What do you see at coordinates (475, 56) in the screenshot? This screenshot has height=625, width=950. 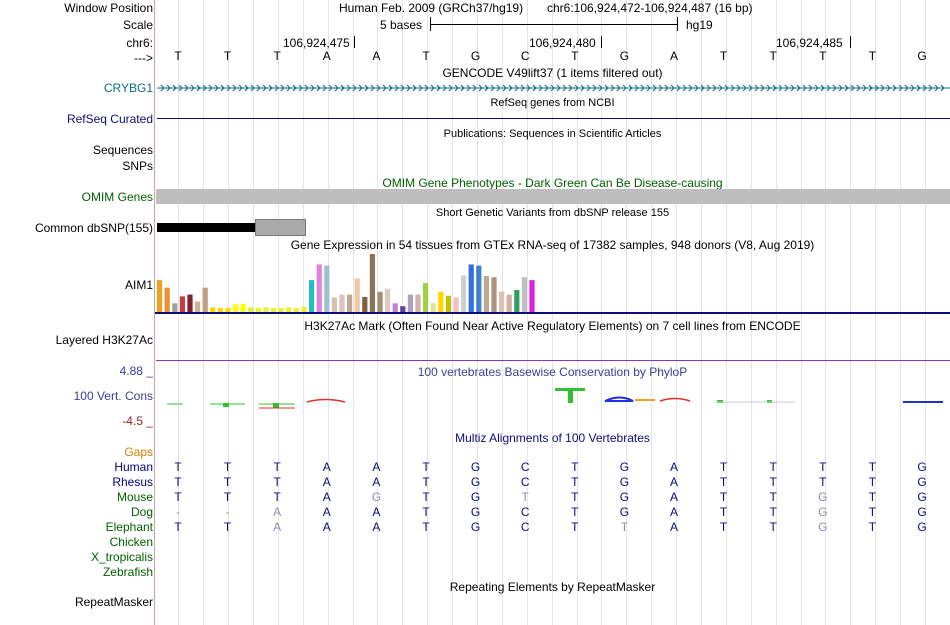 I see `base-7: G` at bounding box center [475, 56].